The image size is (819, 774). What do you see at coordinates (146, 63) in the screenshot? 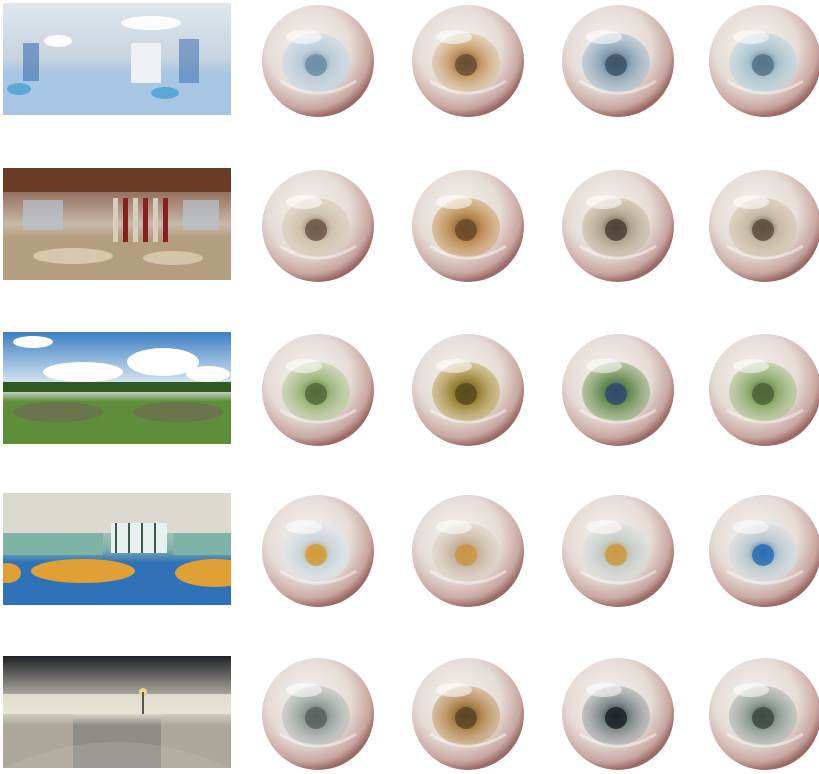
I see `doorway` at bounding box center [146, 63].